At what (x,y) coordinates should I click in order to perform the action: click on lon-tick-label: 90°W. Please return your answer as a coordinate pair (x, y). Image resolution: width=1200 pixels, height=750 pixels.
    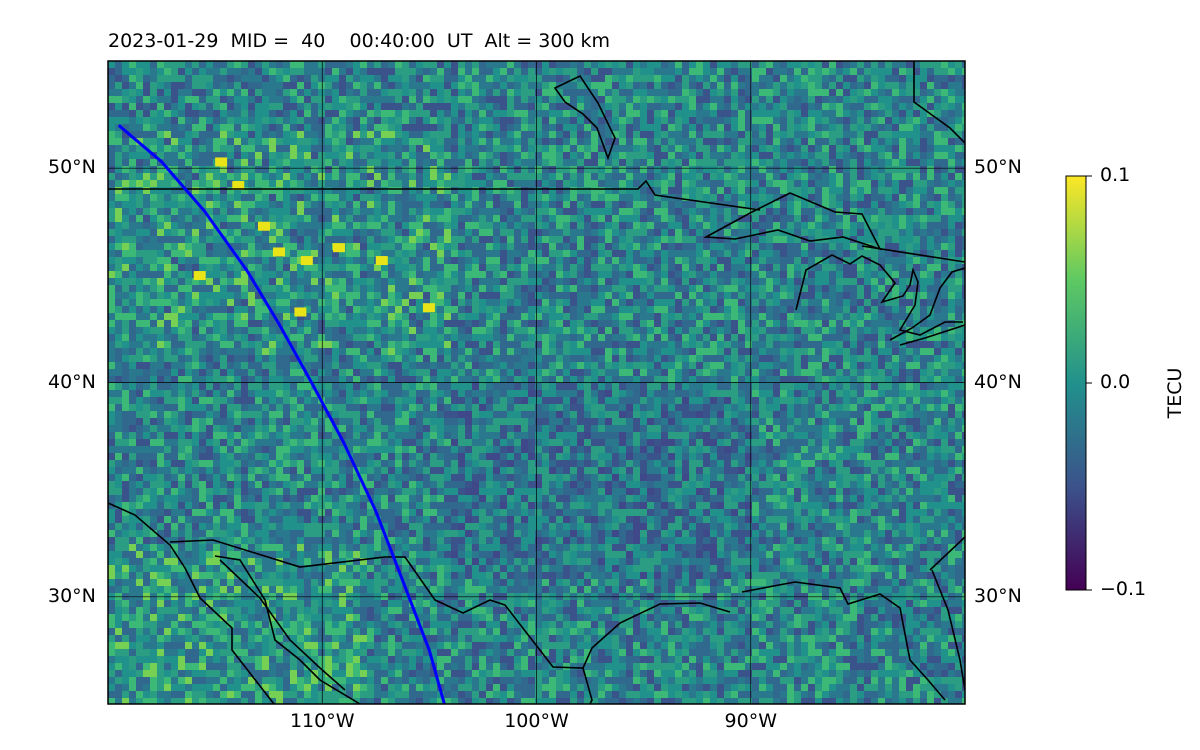
    Looking at the image, I should click on (750, 721).